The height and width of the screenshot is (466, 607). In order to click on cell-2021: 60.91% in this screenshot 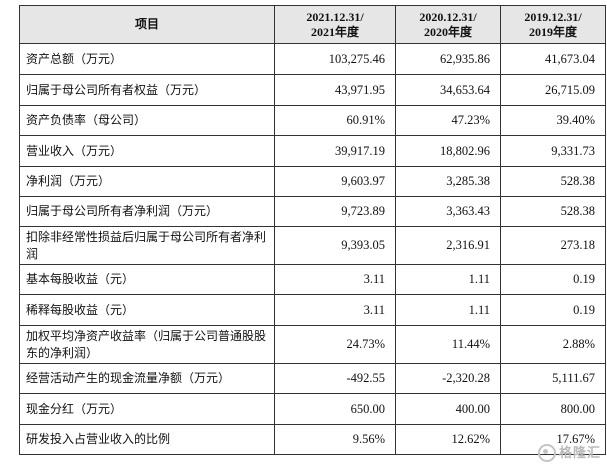, I will do `click(335, 120)`.